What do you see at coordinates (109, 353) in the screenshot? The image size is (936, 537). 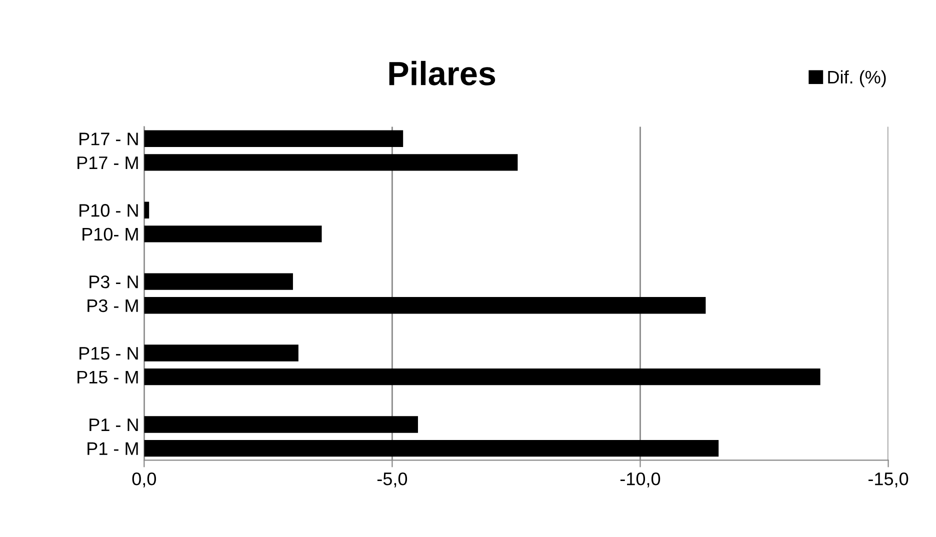 I see `y-tick-label: P15 - N` at bounding box center [109, 353].